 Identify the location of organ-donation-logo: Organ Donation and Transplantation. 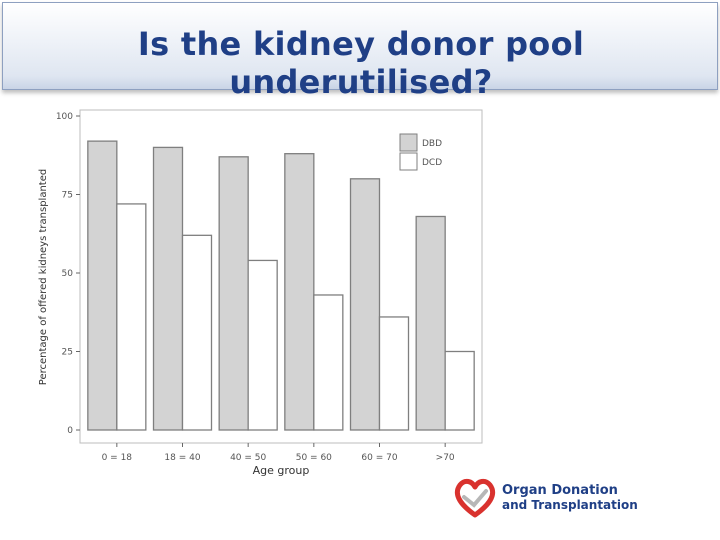
(552, 497).